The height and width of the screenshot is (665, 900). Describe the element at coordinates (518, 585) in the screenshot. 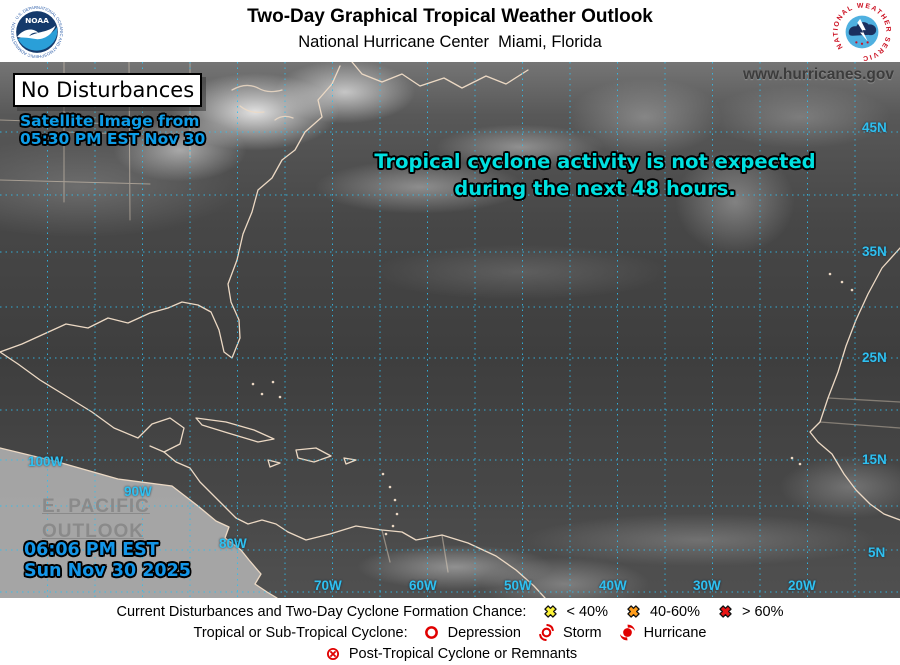

I see `lon-label-50w: 50W` at that location.